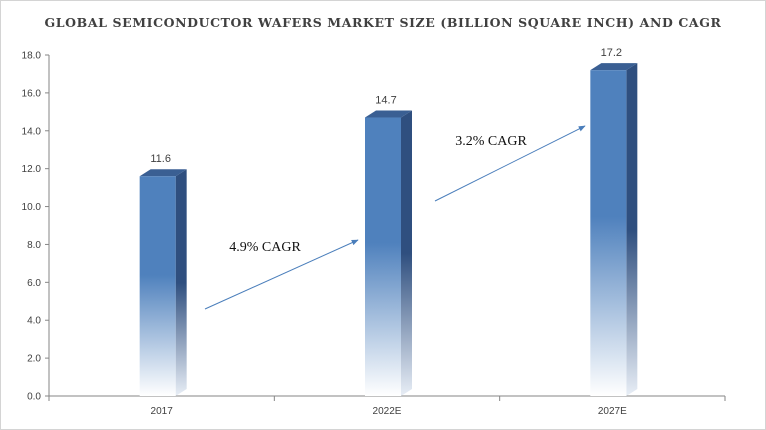 The height and width of the screenshot is (430, 766). I want to click on y-tick-label: 10.0, so click(32, 207).